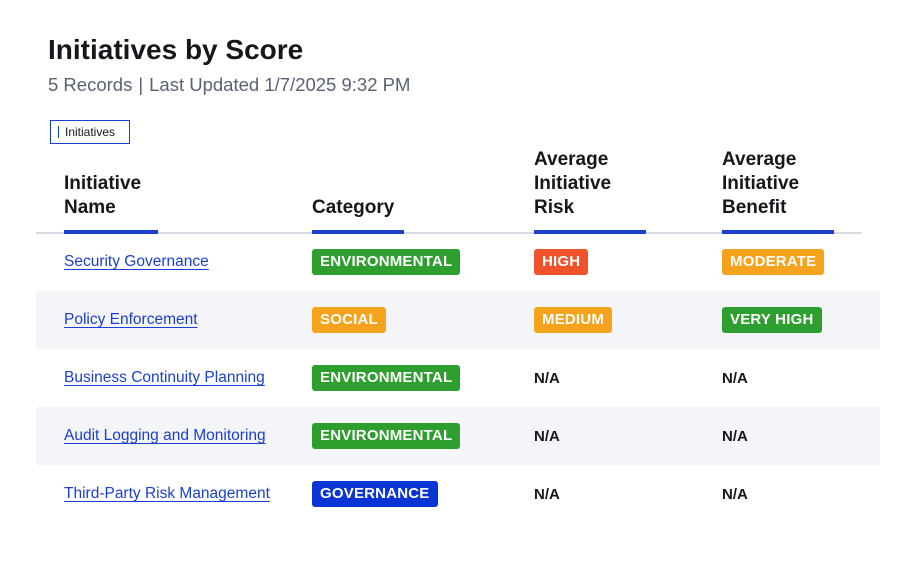 This screenshot has width=916, height=571. I want to click on page-subtitle: 5 Records | Last Updated 1/7/2025 9:32 PM, so click(229, 85).